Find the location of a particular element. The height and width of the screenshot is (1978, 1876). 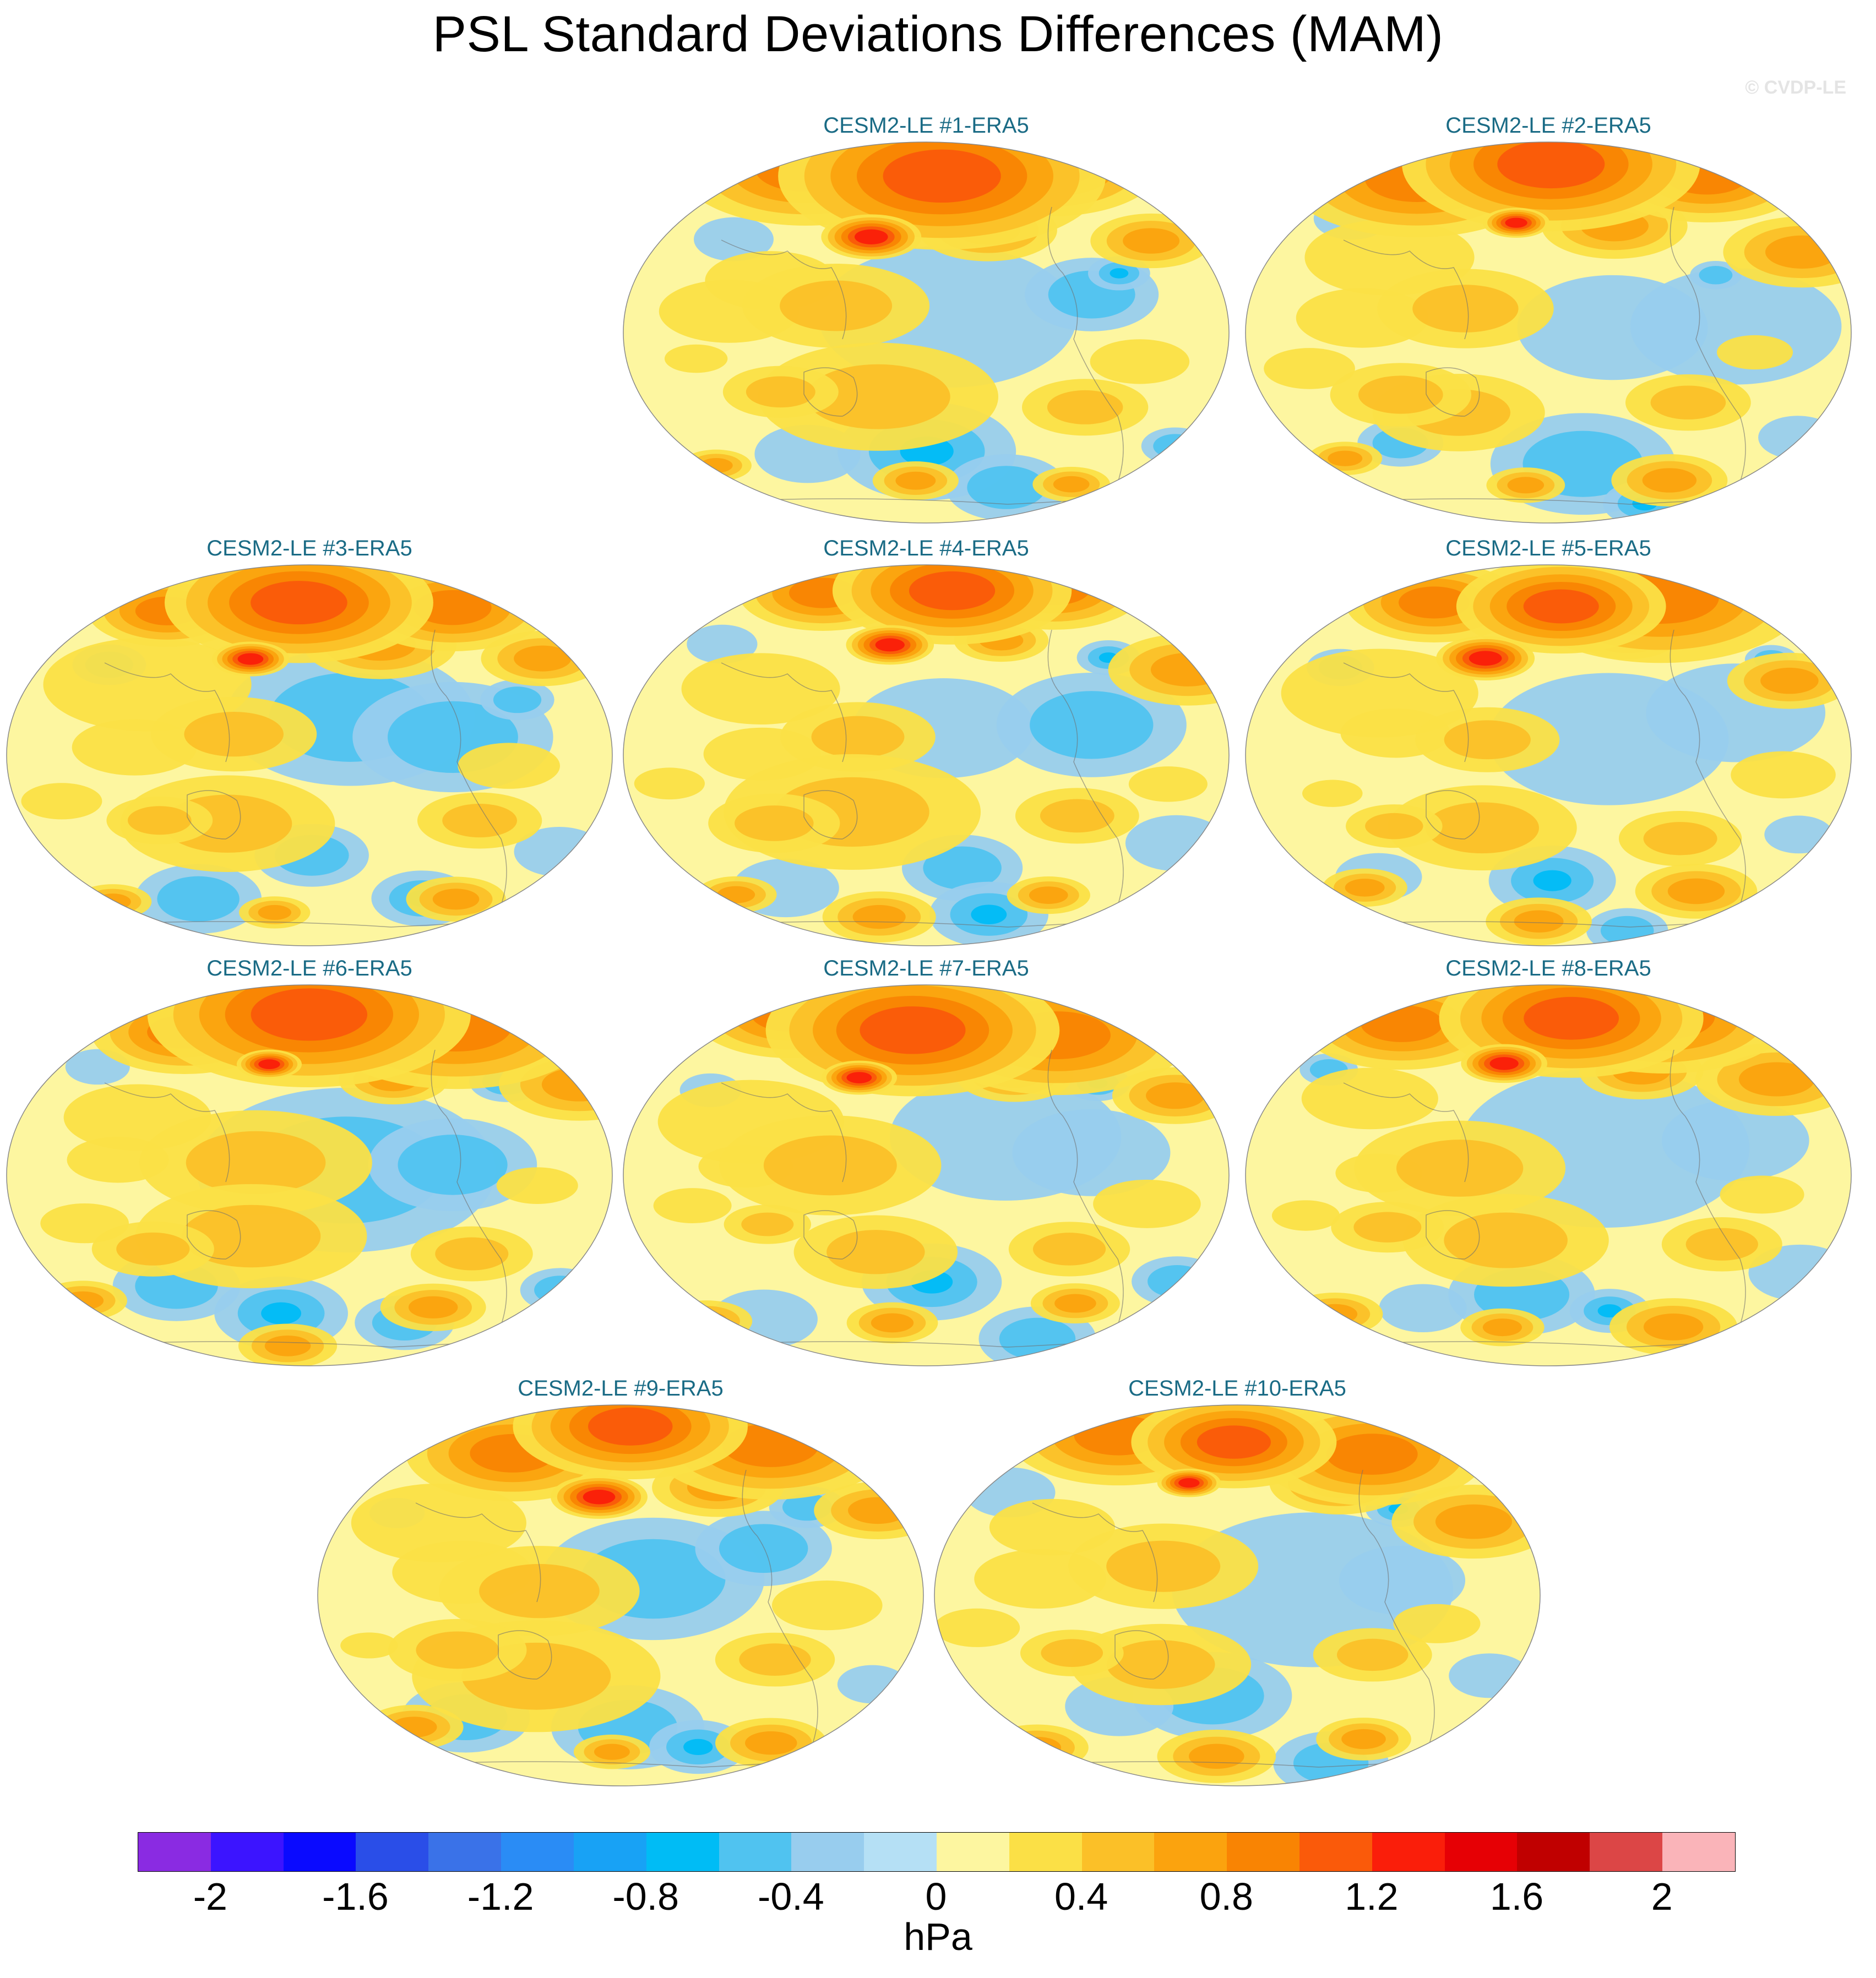

map-panel: CESM2-LE #9-ERA5 is located at coordinates (621, 1580).